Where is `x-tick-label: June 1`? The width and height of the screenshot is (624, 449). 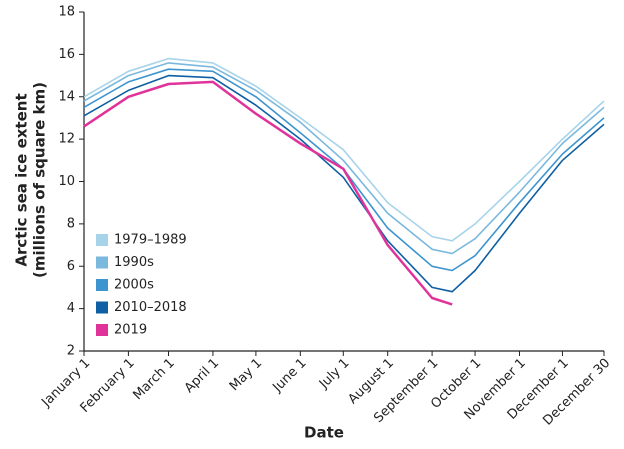
x-tick-label: June 1 is located at coordinates (290, 376).